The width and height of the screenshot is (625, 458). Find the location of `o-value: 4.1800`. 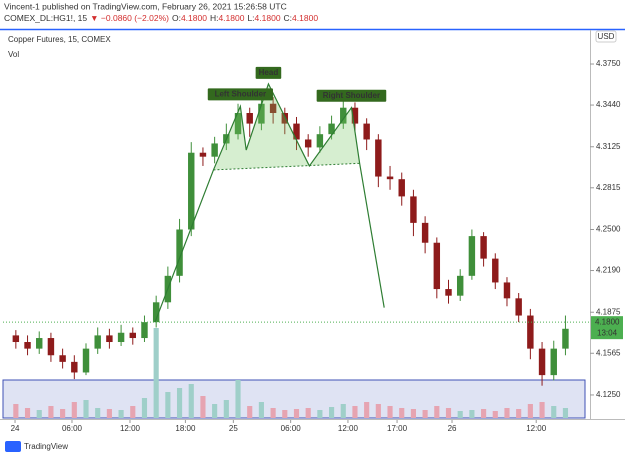

o-value: 4.1800 is located at coordinates (194, 18).